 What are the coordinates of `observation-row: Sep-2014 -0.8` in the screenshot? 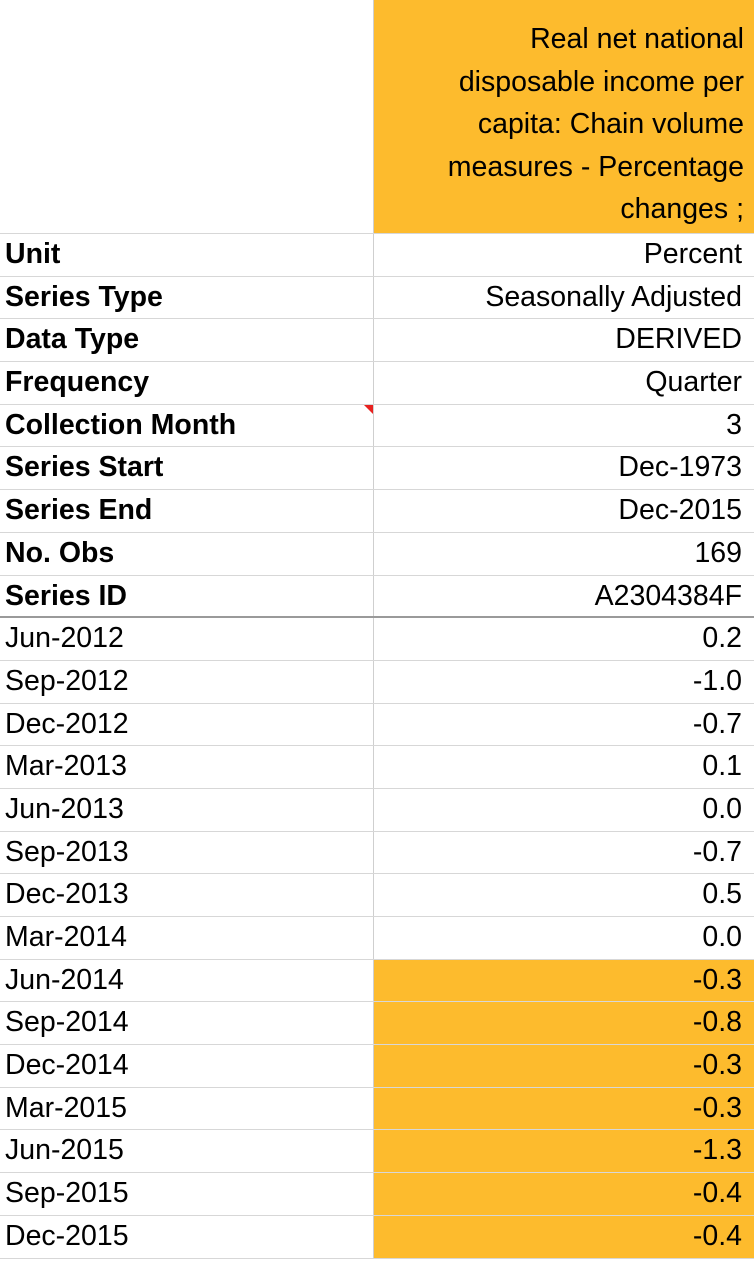 It's located at (377, 1024).